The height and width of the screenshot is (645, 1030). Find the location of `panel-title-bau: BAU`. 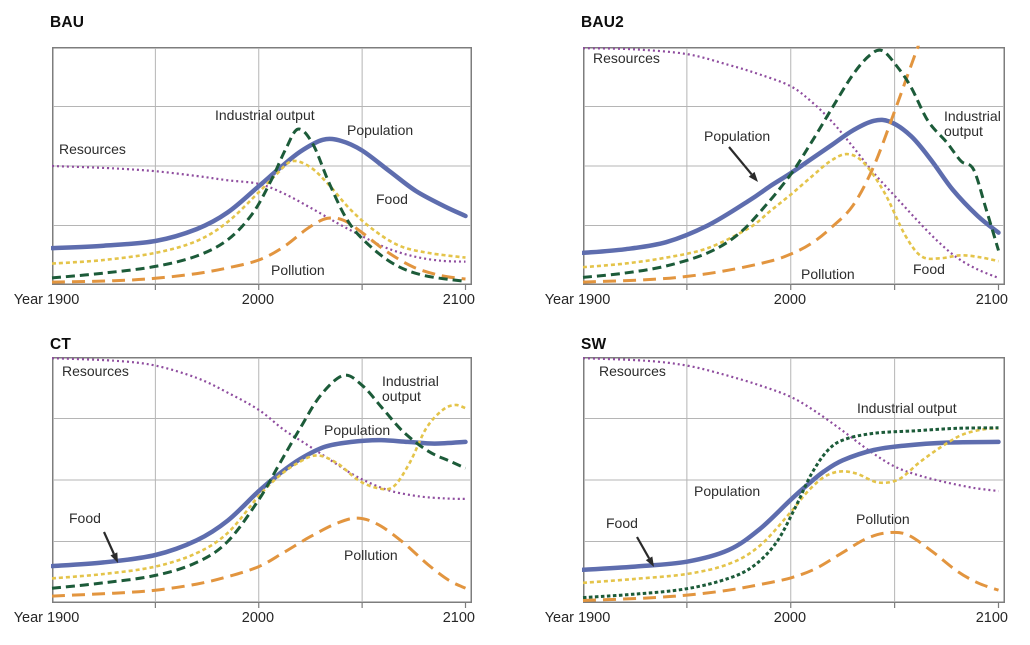

panel-title-bau: BAU is located at coordinates (67, 22).